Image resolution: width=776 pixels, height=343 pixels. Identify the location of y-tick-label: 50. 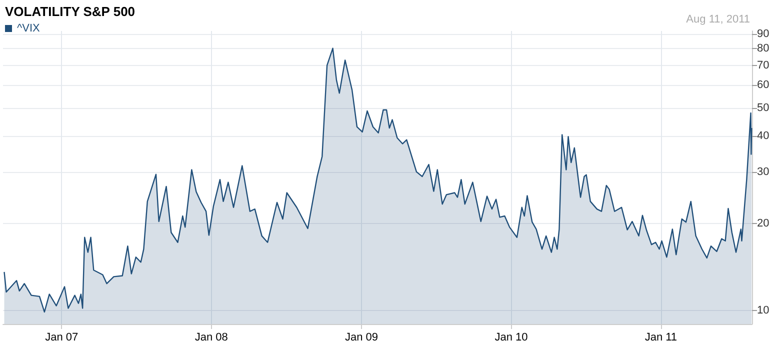
(763, 108).